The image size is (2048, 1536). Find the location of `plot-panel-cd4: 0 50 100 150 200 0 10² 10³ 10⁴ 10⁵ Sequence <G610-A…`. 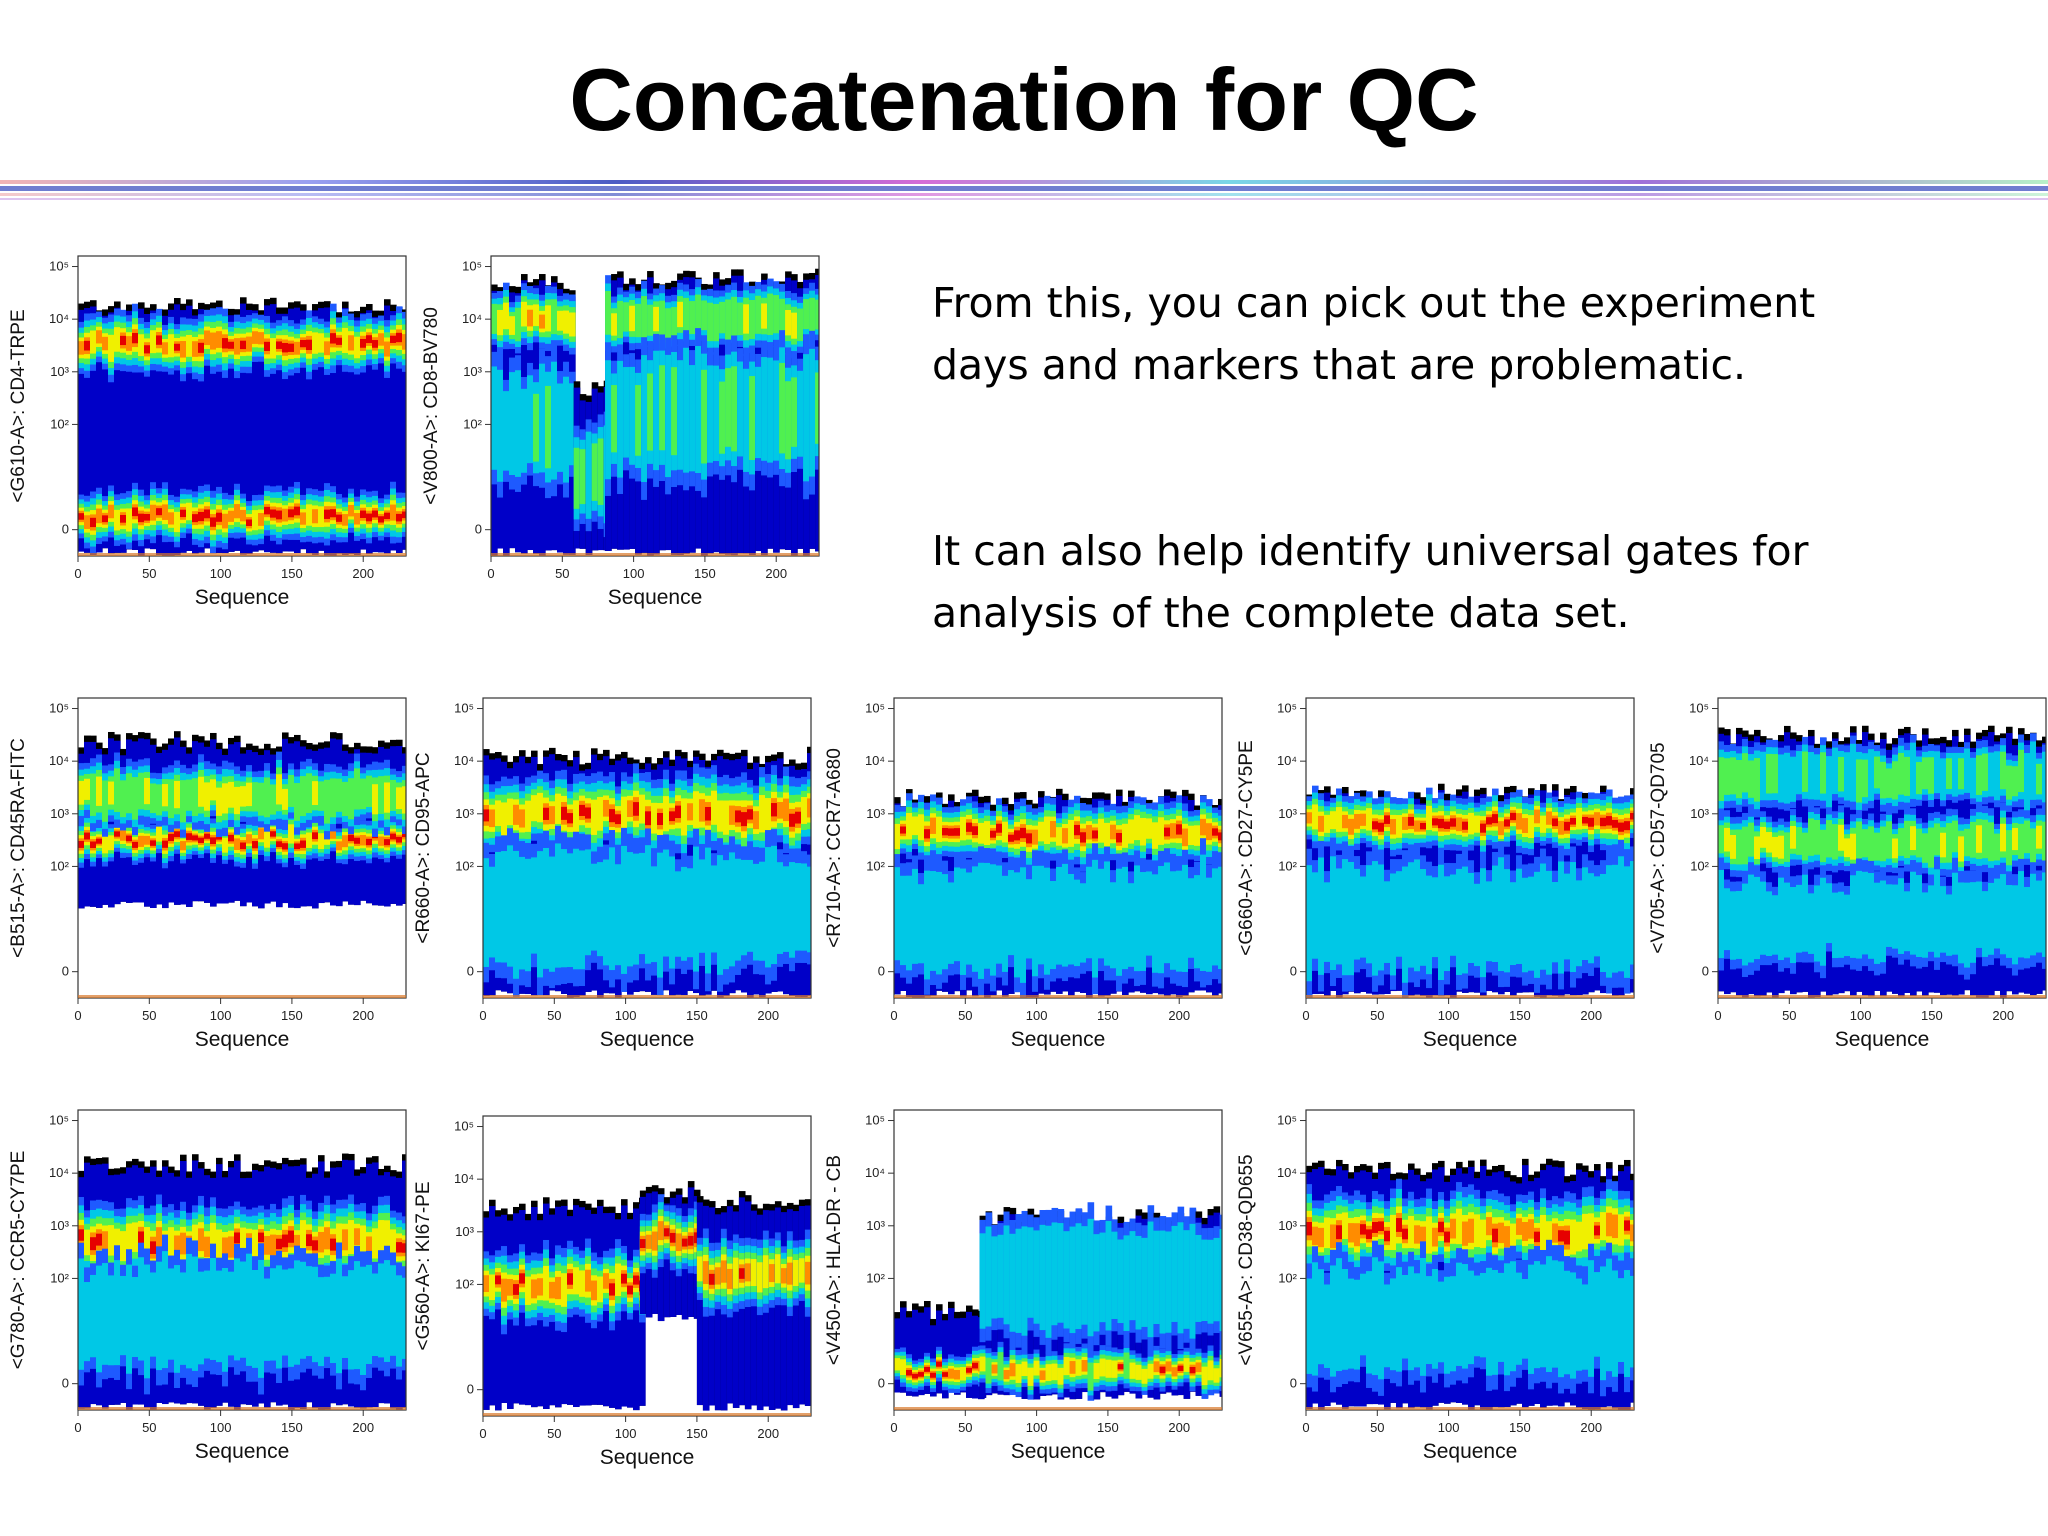

plot-panel-cd4: 0 50 100 150 200 0 10² 10³ 10⁴ 10⁵ Sequence <G610-A… is located at coordinates (210, 443).